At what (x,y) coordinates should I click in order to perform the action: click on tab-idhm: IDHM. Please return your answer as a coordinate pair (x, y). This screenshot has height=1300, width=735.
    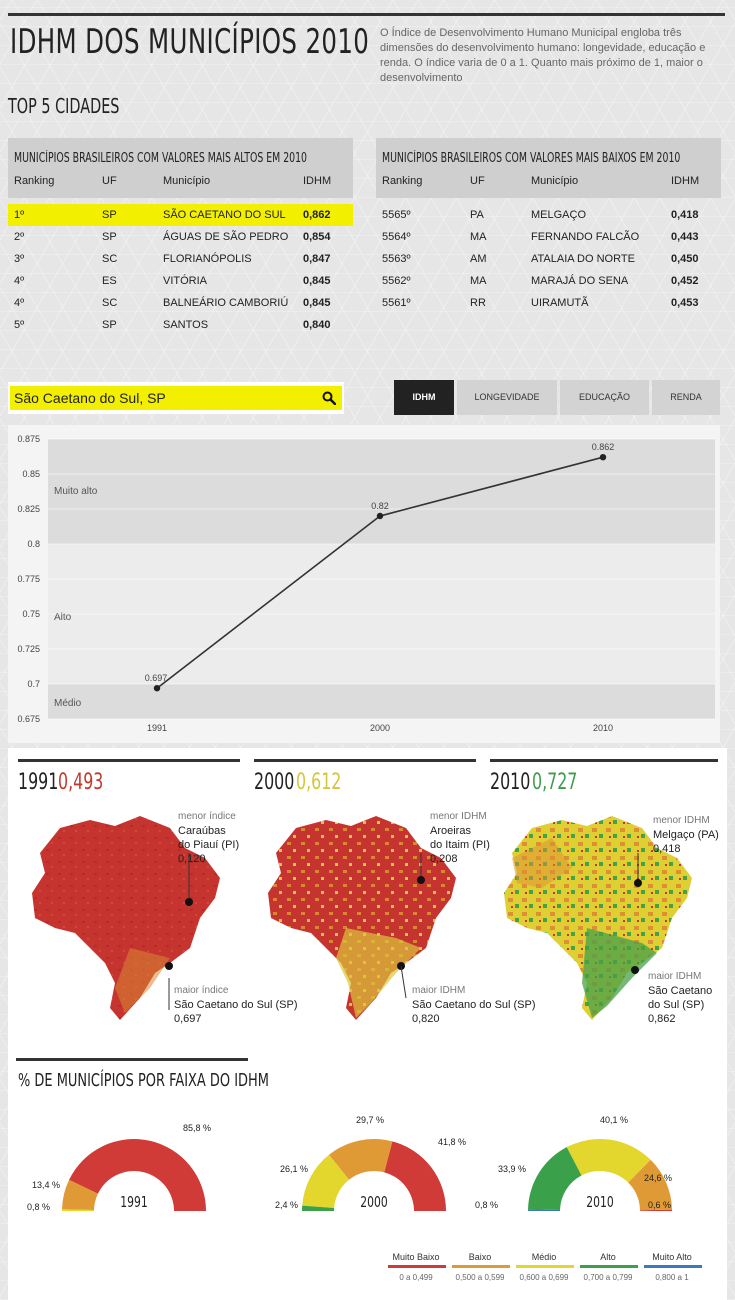
    Looking at the image, I should click on (424, 397).